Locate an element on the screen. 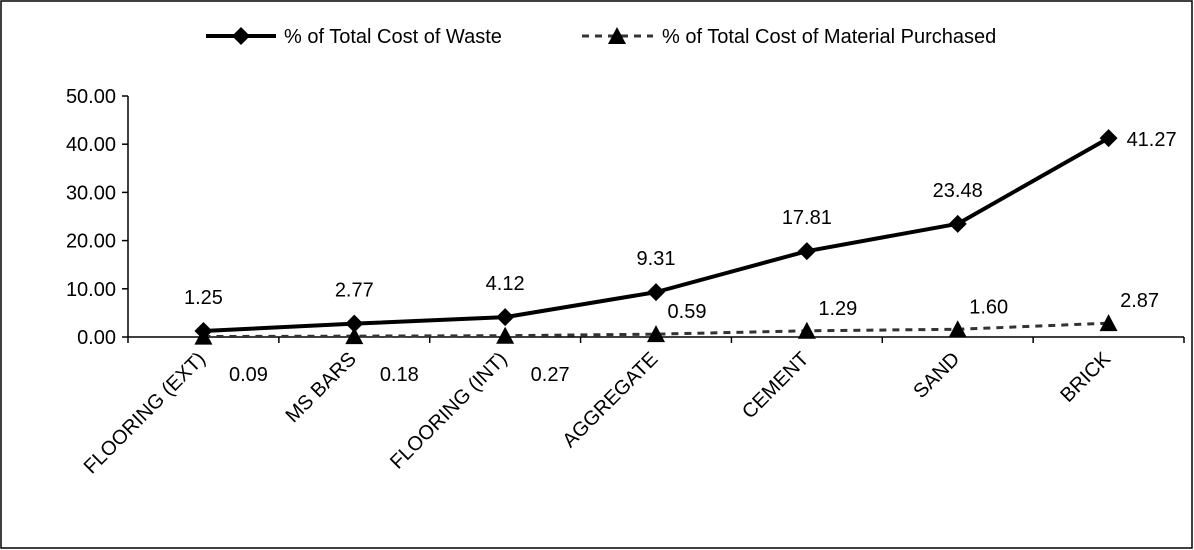  y-tick-label: 0.00 is located at coordinates (96, 338).